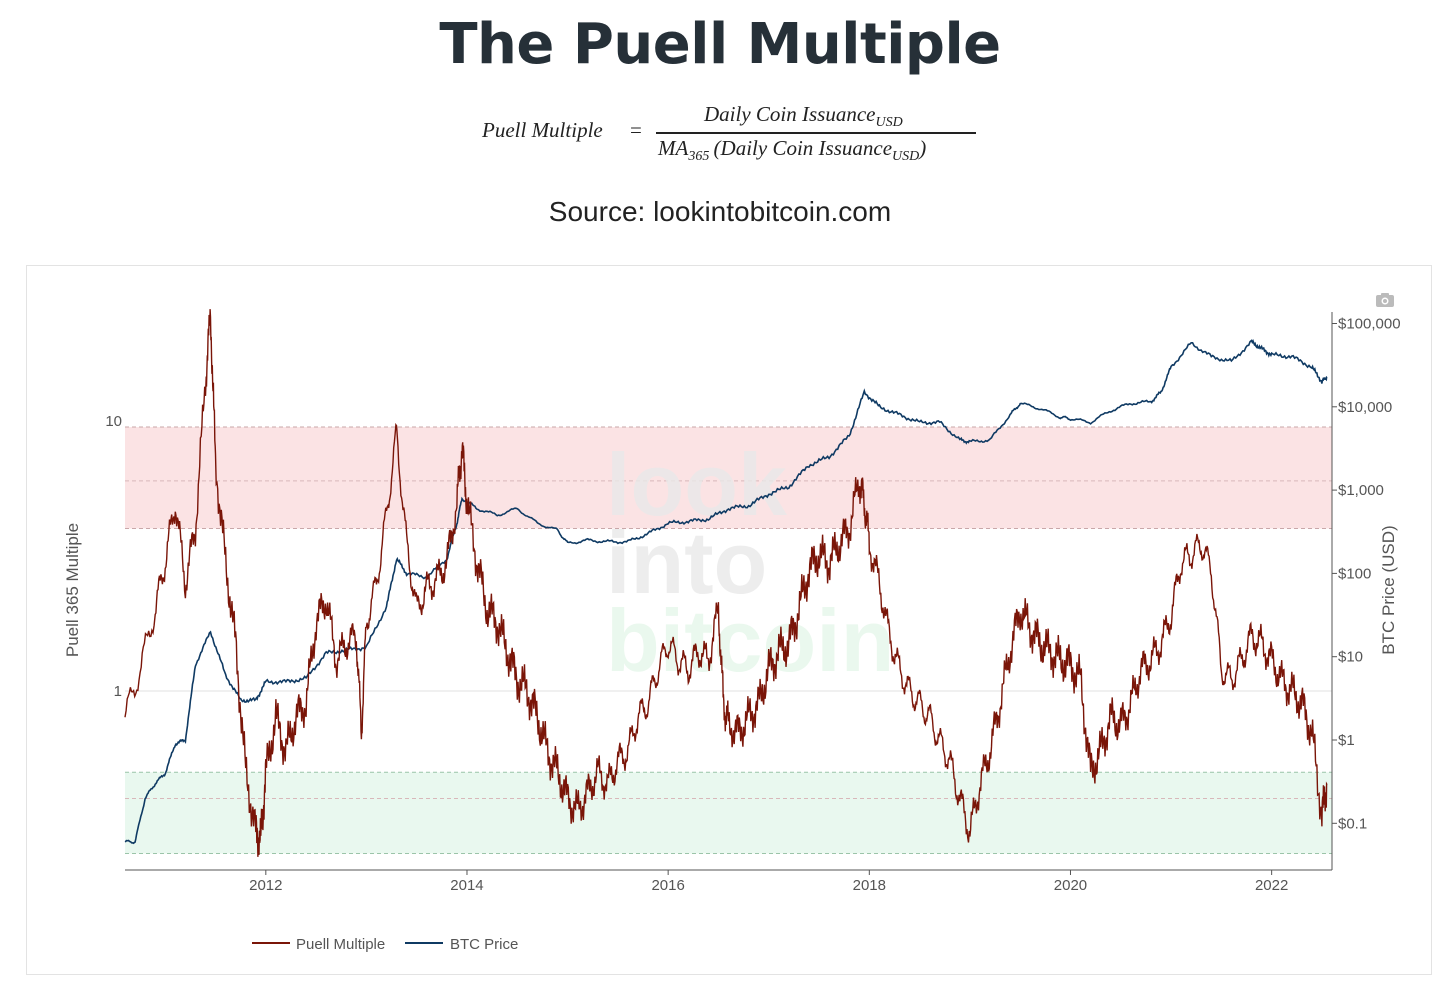 The image size is (1440, 983). I want to click on formula-denominator-sub: USD, so click(906, 157).